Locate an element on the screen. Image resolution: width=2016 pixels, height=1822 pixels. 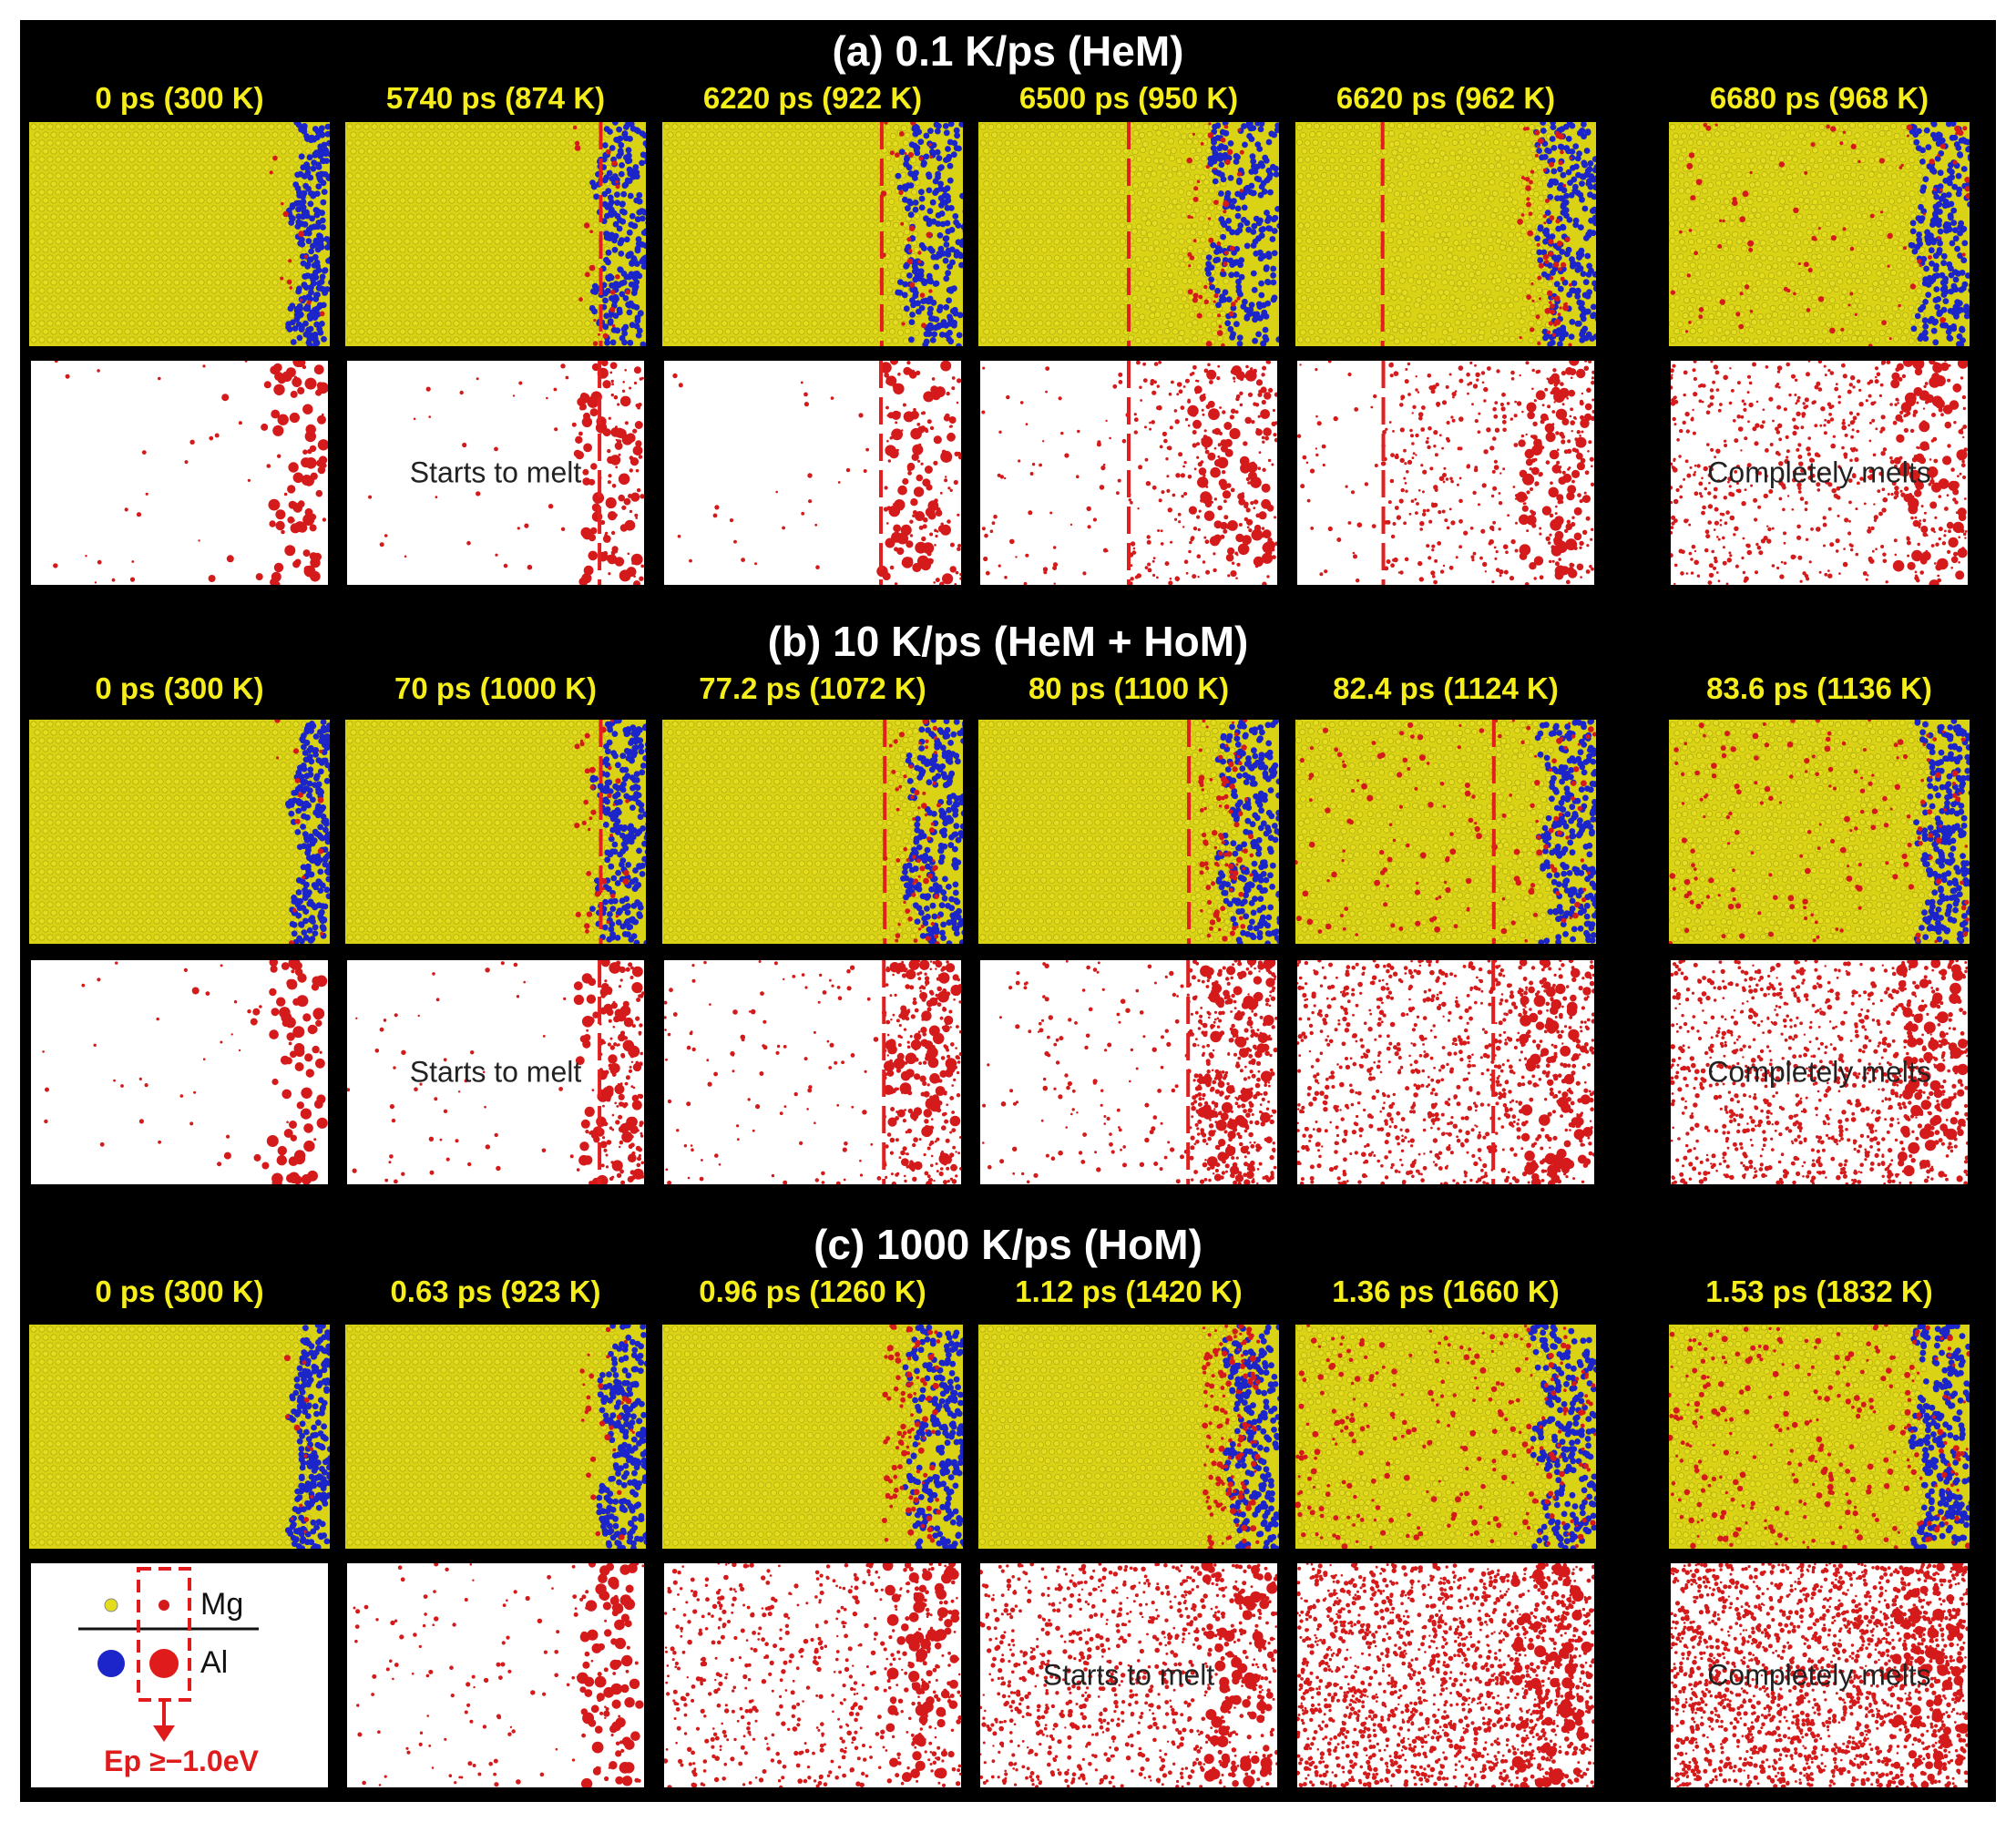
legend-graphic is located at coordinates (168, 1655).